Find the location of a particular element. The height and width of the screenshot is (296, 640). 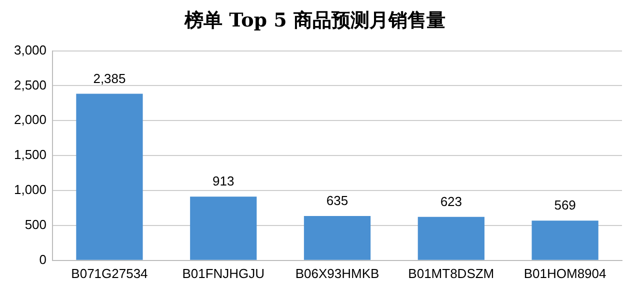

y-tick-label: 1,000 is located at coordinates (30, 190).